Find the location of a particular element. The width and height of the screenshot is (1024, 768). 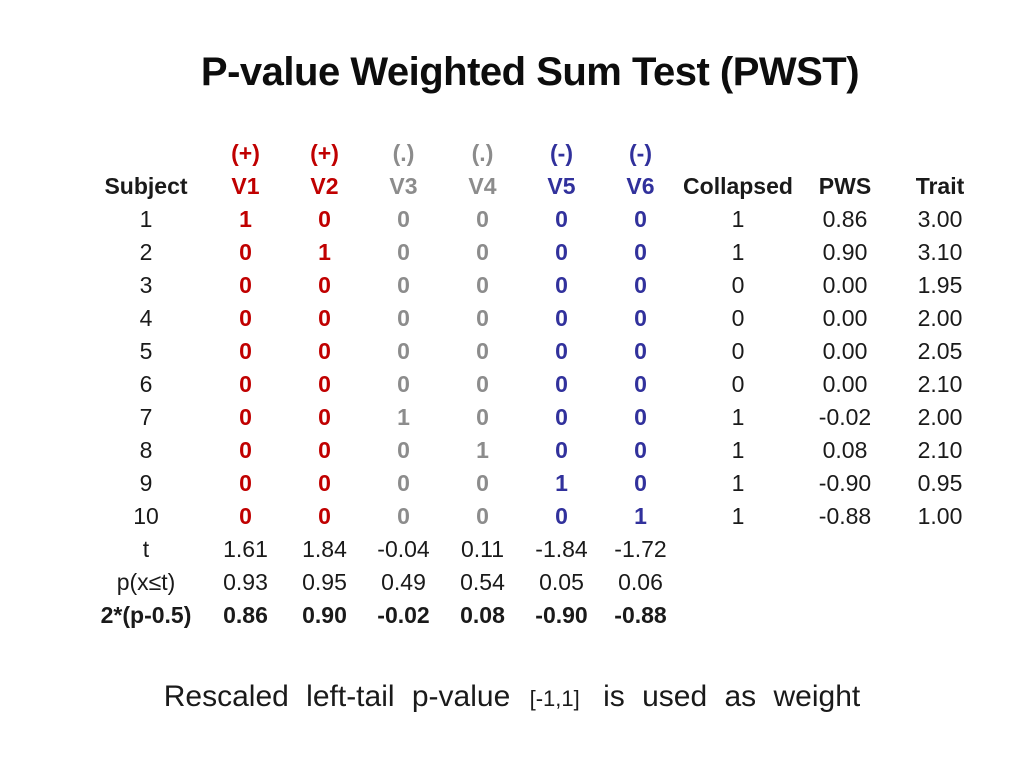

subject-cell: 7 is located at coordinates (146, 417).